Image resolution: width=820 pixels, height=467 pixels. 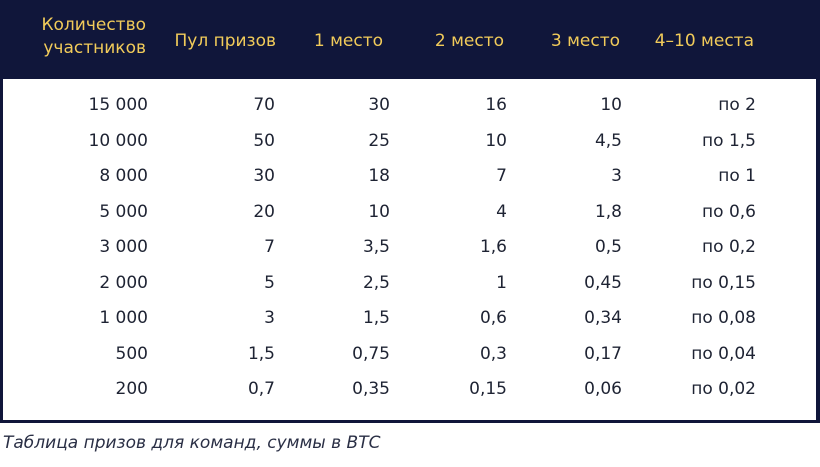 What do you see at coordinates (493, 247) in the screenshot?
I see `cell-2nd: 1,6` at bounding box center [493, 247].